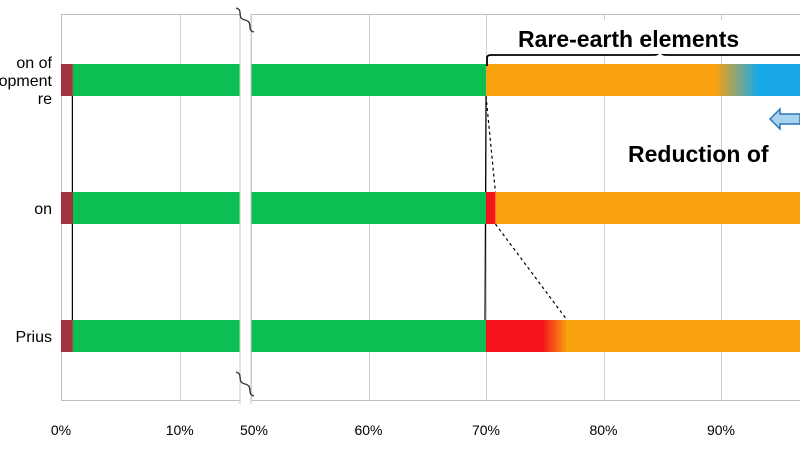 The height and width of the screenshot is (450, 800). What do you see at coordinates (26, 81) in the screenshot?
I see `category-label: opment` at bounding box center [26, 81].